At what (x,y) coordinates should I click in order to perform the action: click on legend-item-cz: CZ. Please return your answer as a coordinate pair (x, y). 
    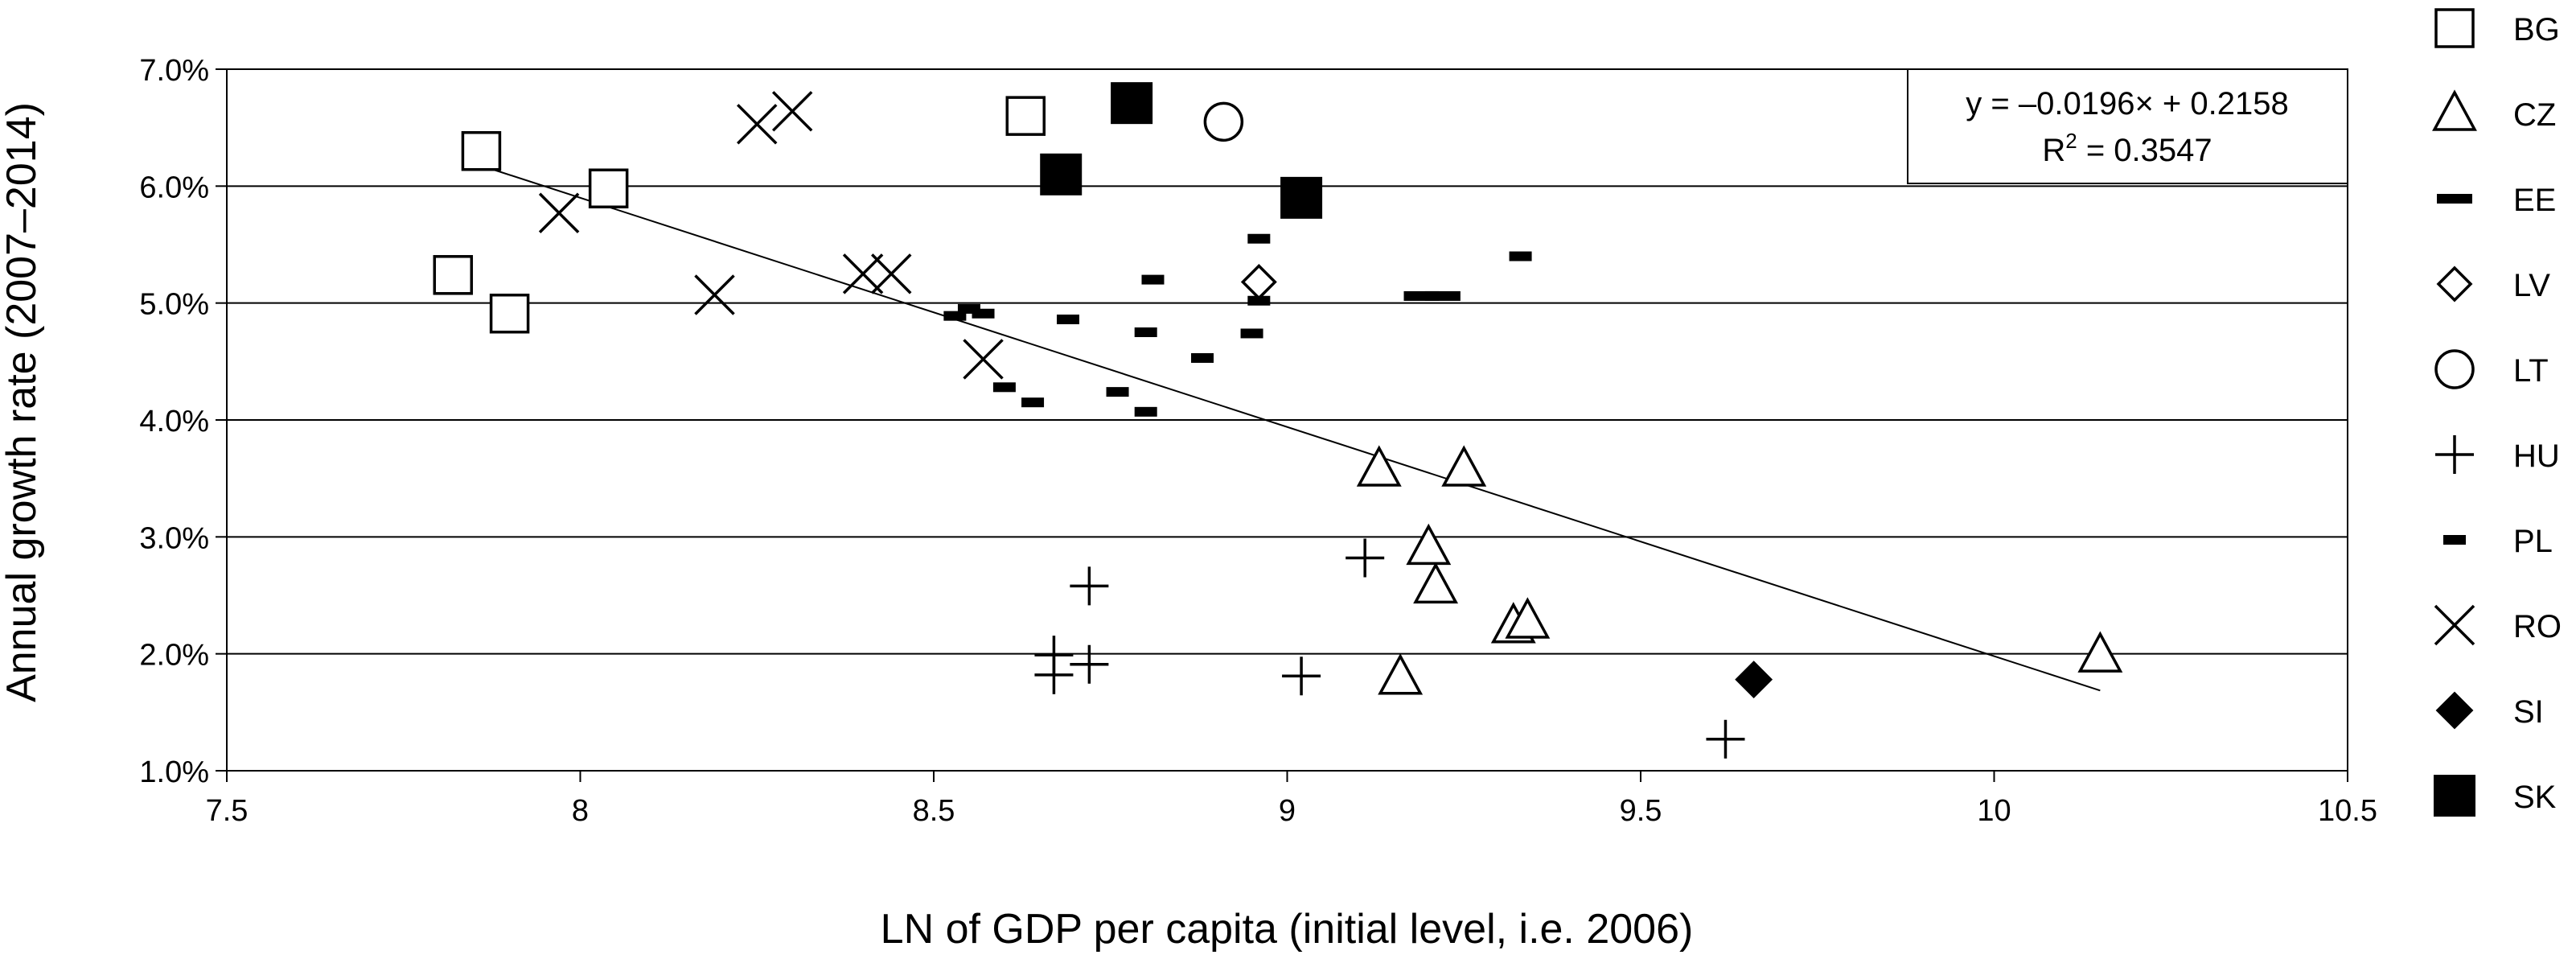
    Looking at the image, I should click on (2494, 111).